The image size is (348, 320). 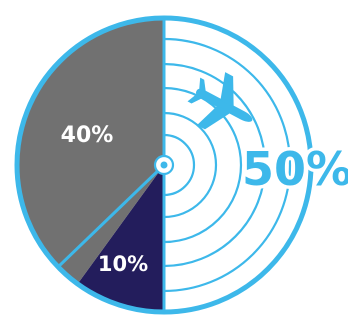 What do you see at coordinates (87, 135) in the screenshot?
I see `slice-label-40: 40%` at bounding box center [87, 135].